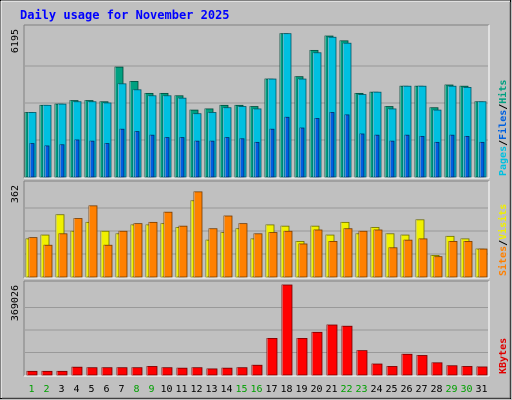 This screenshot has width=512, height=400. What do you see at coordinates (196, 389) in the screenshot?
I see `x-label-day-12: 12` at bounding box center [196, 389].